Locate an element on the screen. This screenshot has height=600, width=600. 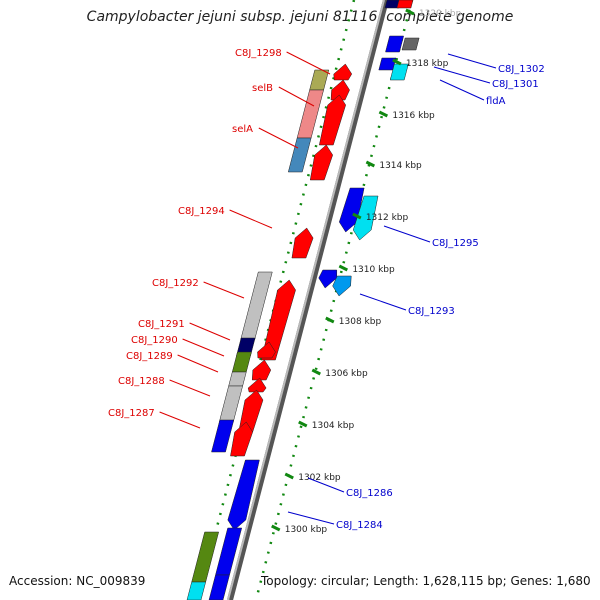
scale-label: 1316 kbp is located at coordinates (413, 116).